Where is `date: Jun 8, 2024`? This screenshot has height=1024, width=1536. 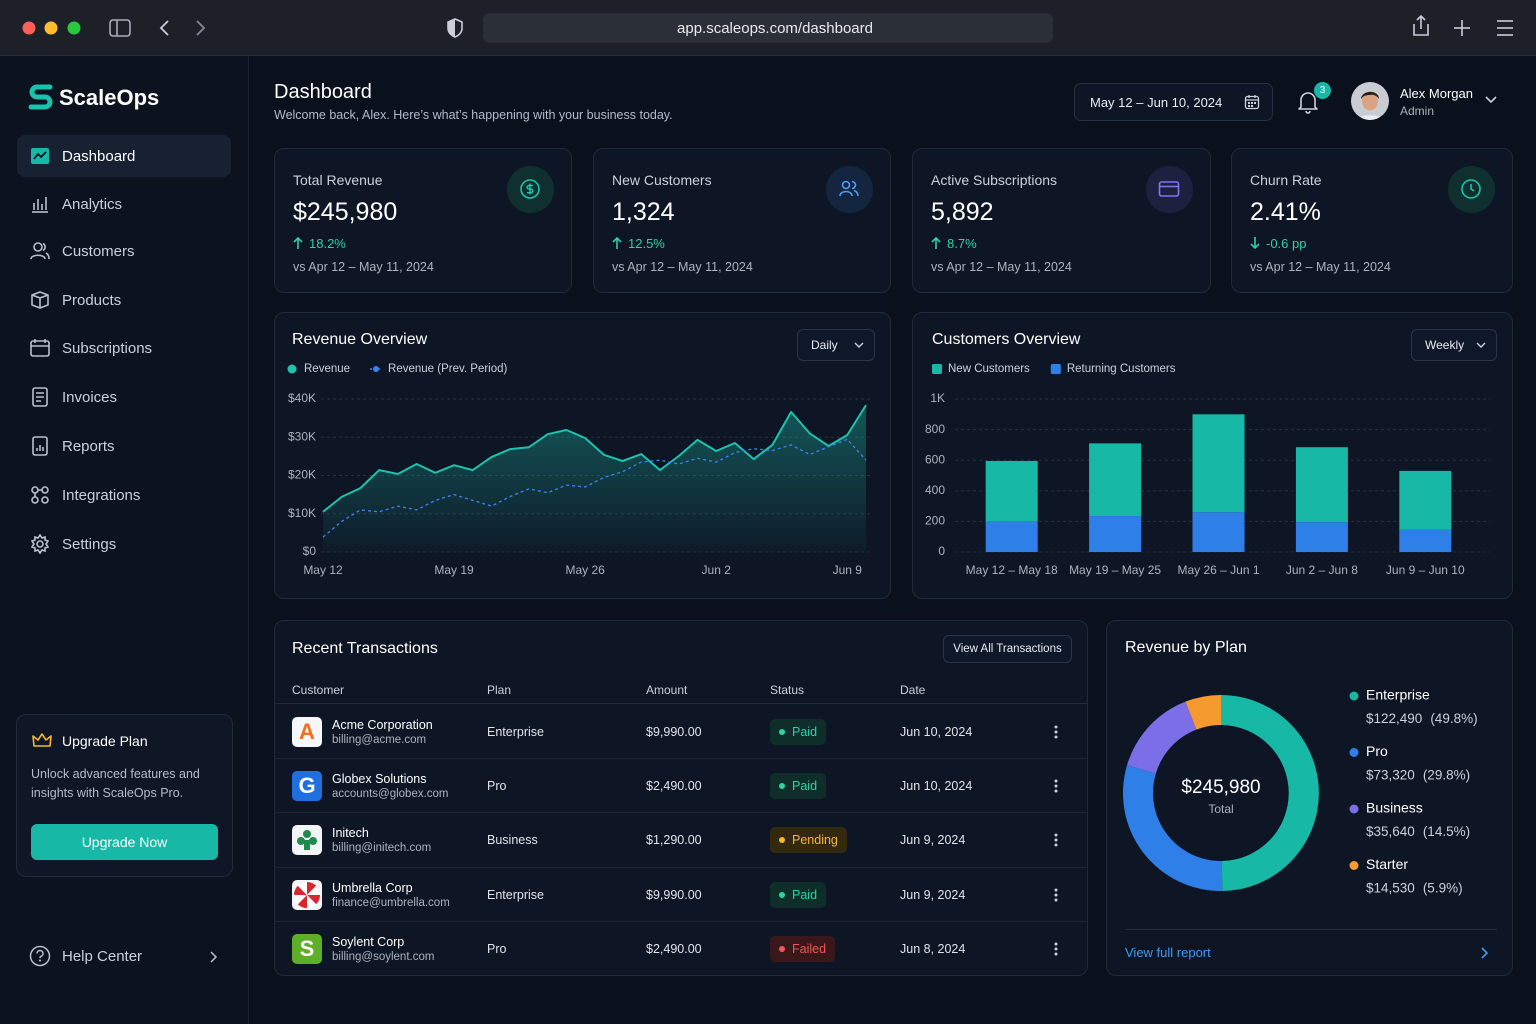
date: Jun 8, 2024 is located at coordinates (933, 948).